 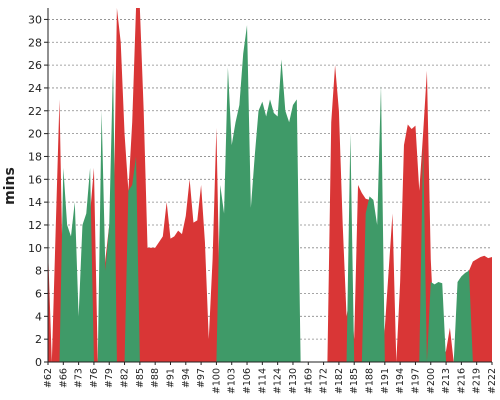 What do you see at coordinates (155, 378) in the screenshot?
I see `x-tick-label: #88` at bounding box center [155, 378].